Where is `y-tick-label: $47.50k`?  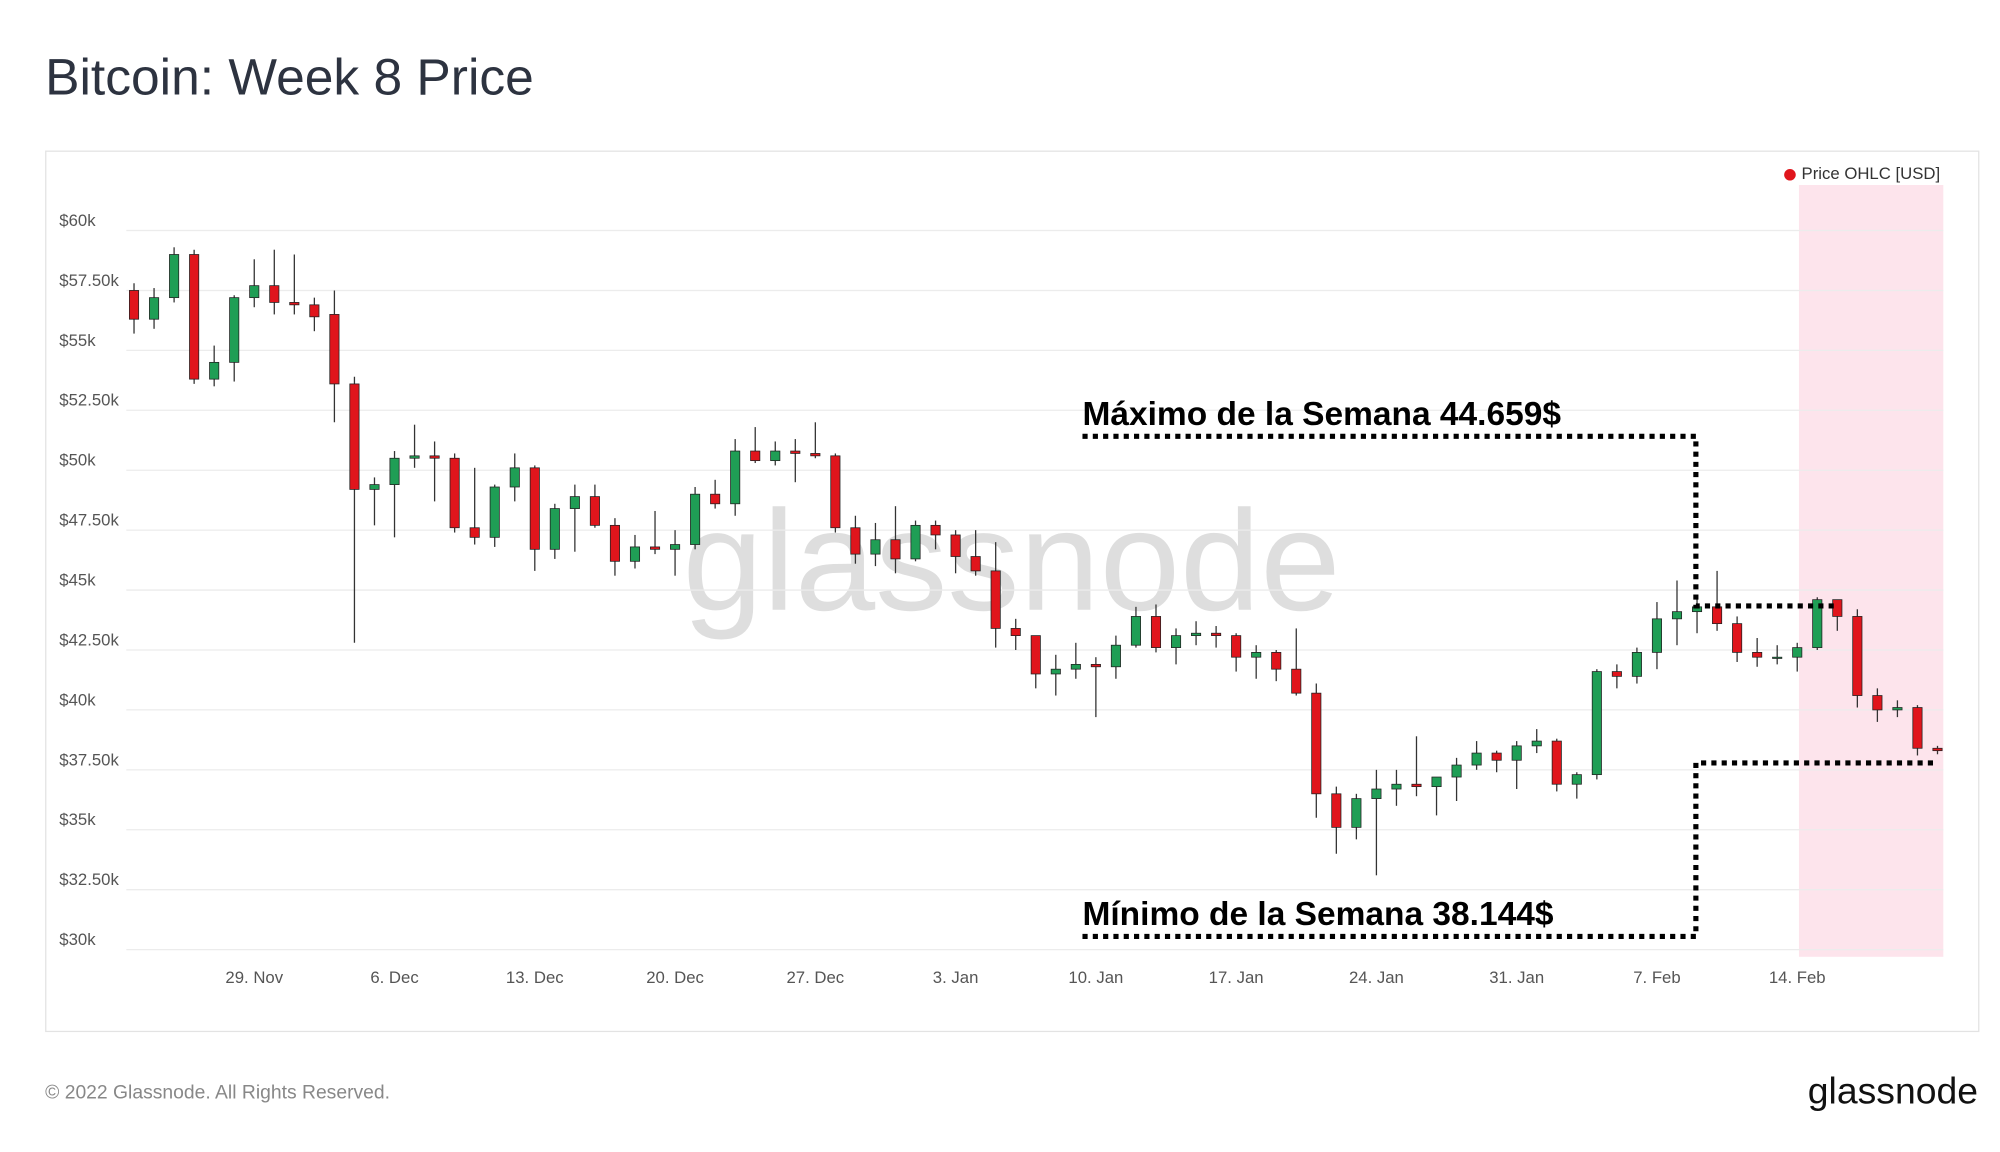
y-tick-label: $47.50k is located at coordinates (89, 520).